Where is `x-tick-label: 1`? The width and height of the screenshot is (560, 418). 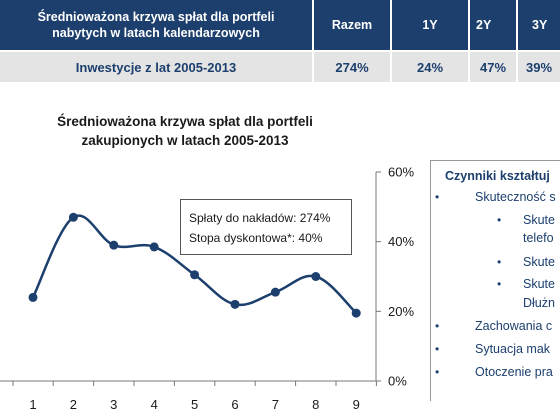 x-tick-label: 1 is located at coordinates (32, 404).